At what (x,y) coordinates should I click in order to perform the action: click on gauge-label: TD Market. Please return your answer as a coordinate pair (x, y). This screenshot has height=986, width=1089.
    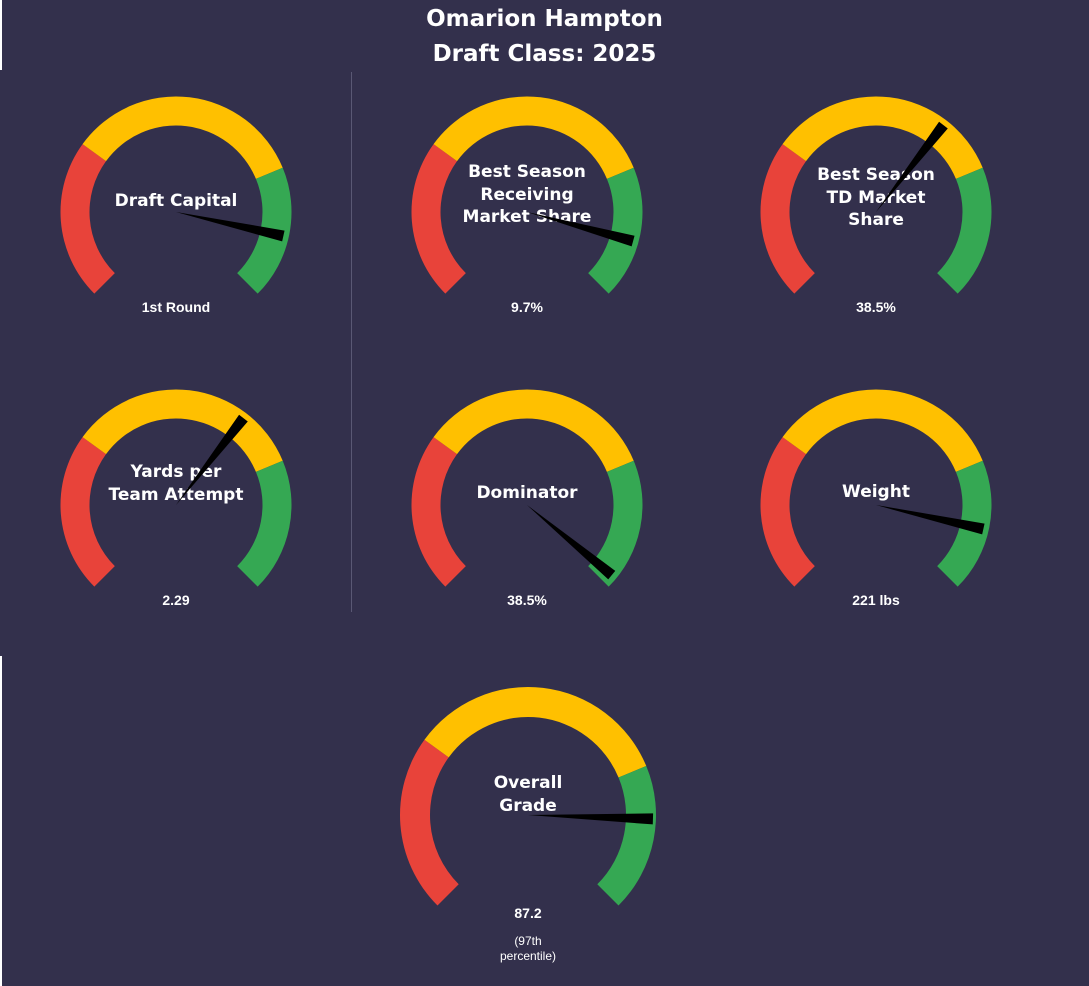
    Looking at the image, I should click on (876, 198).